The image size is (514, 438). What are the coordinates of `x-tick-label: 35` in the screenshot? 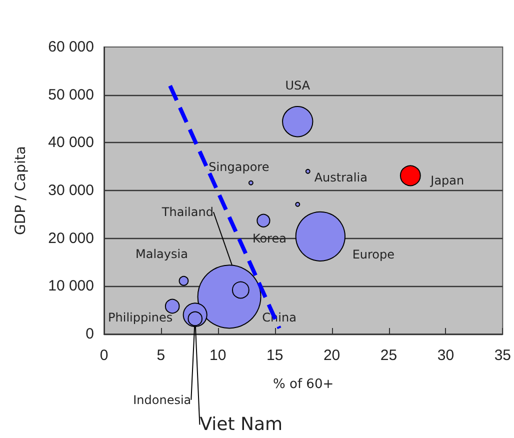 It's located at (502, 355).